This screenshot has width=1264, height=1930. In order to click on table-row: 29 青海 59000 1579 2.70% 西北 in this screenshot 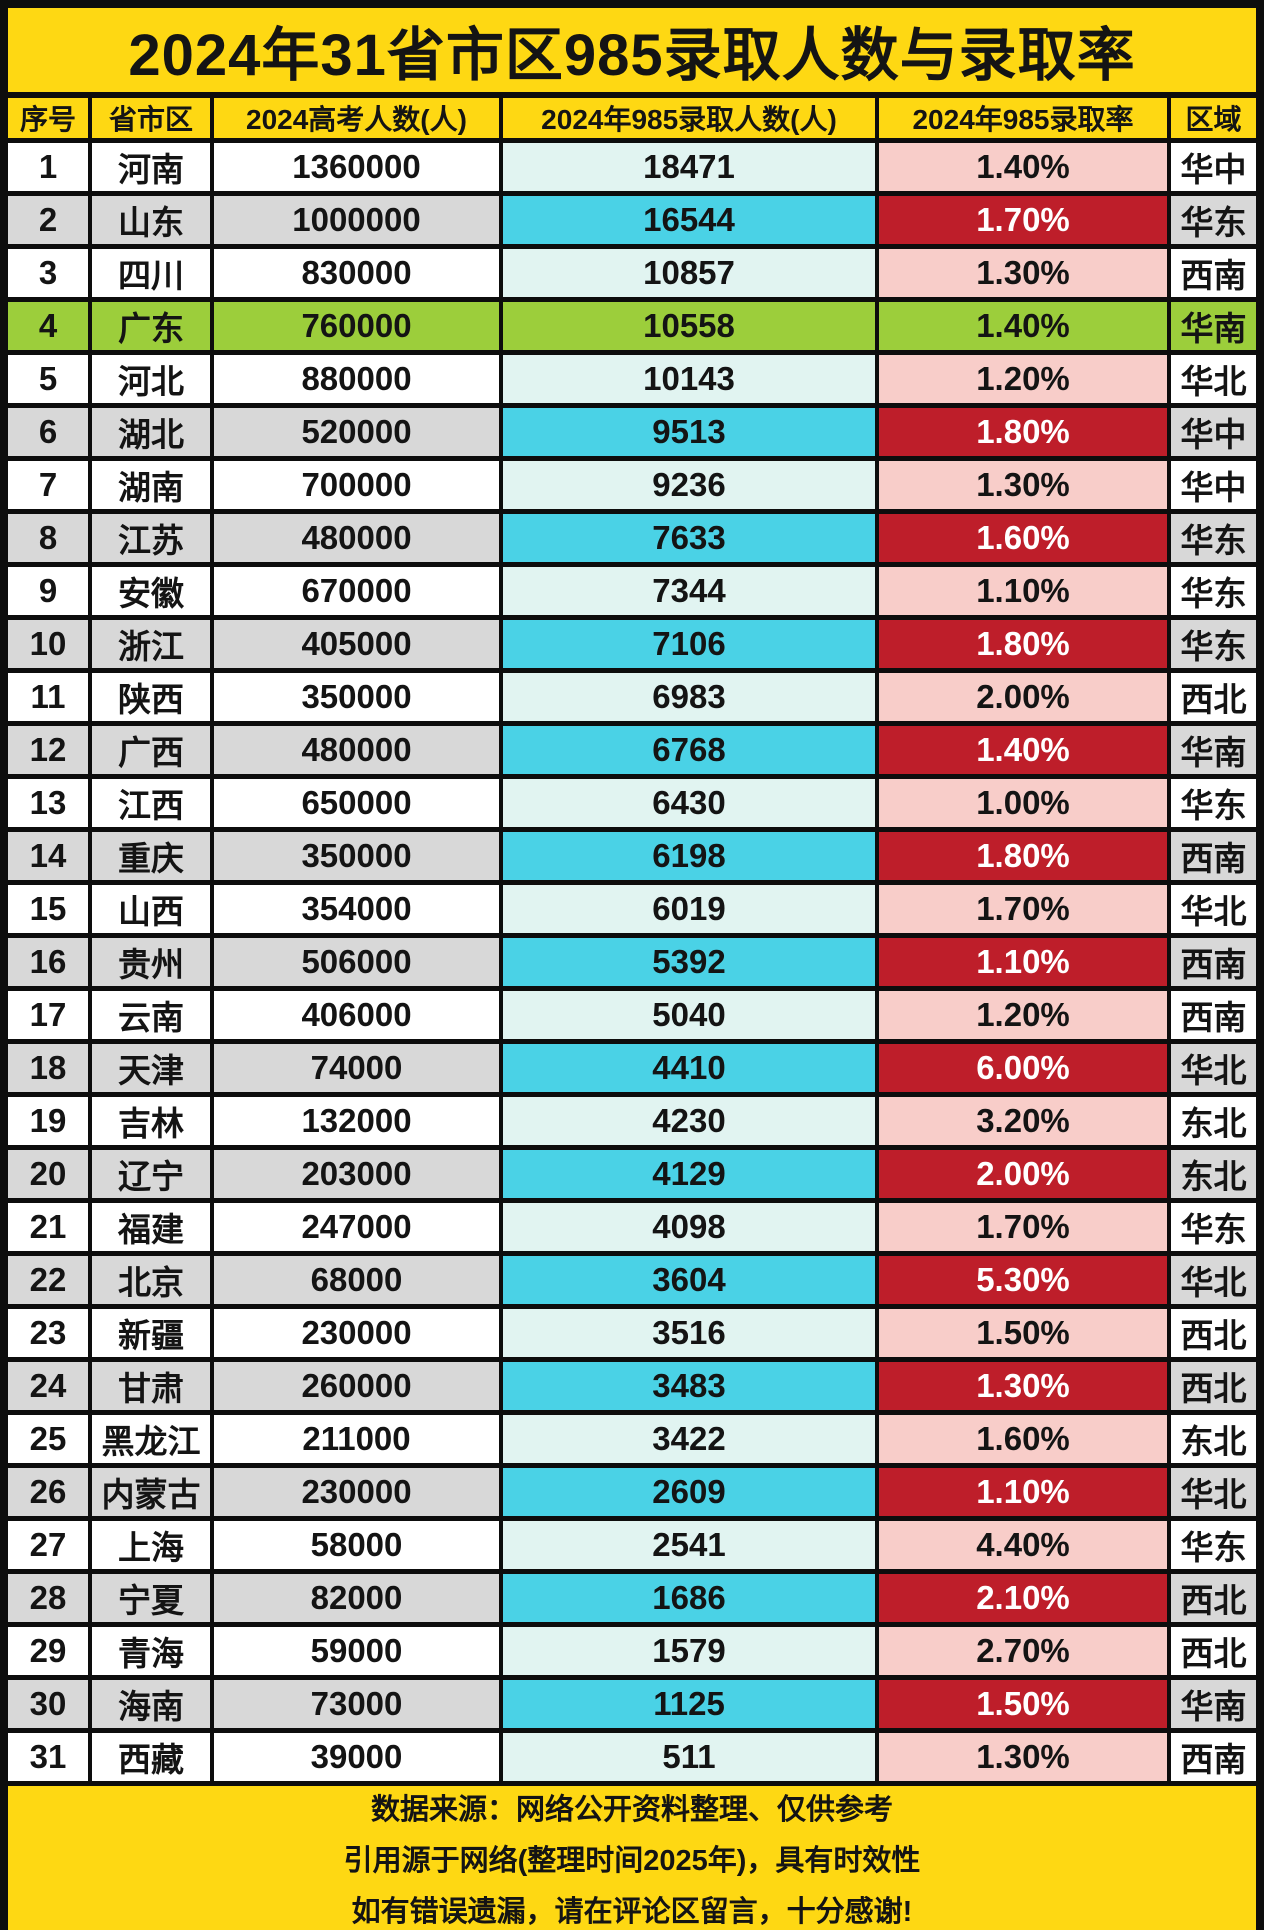, I will do `click(632, 1651)`.